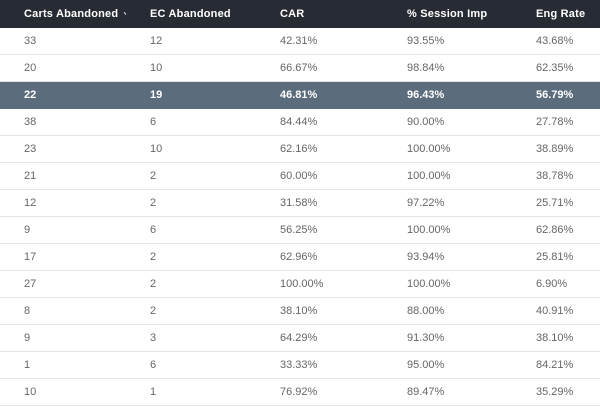  I want to click on column-header-label: Eng Rate, so click(561, 14).